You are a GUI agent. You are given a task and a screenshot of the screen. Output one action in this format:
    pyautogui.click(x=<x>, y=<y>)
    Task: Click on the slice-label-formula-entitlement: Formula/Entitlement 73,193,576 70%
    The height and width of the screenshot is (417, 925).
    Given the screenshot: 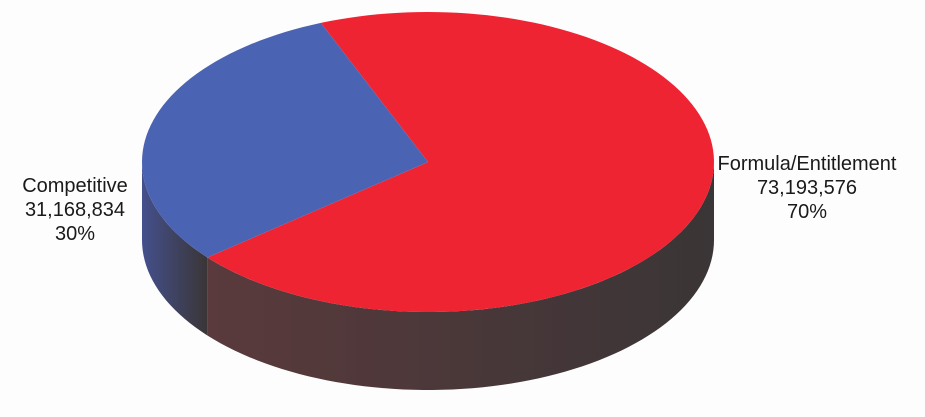 What is the action you would take?
    pyautogui.click(x=807, y=188)
    